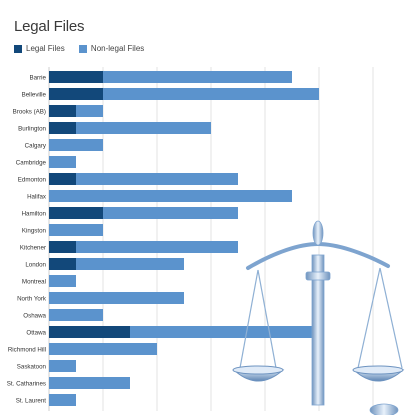  I want to click on category-label: Halifax, so click(37, 197).